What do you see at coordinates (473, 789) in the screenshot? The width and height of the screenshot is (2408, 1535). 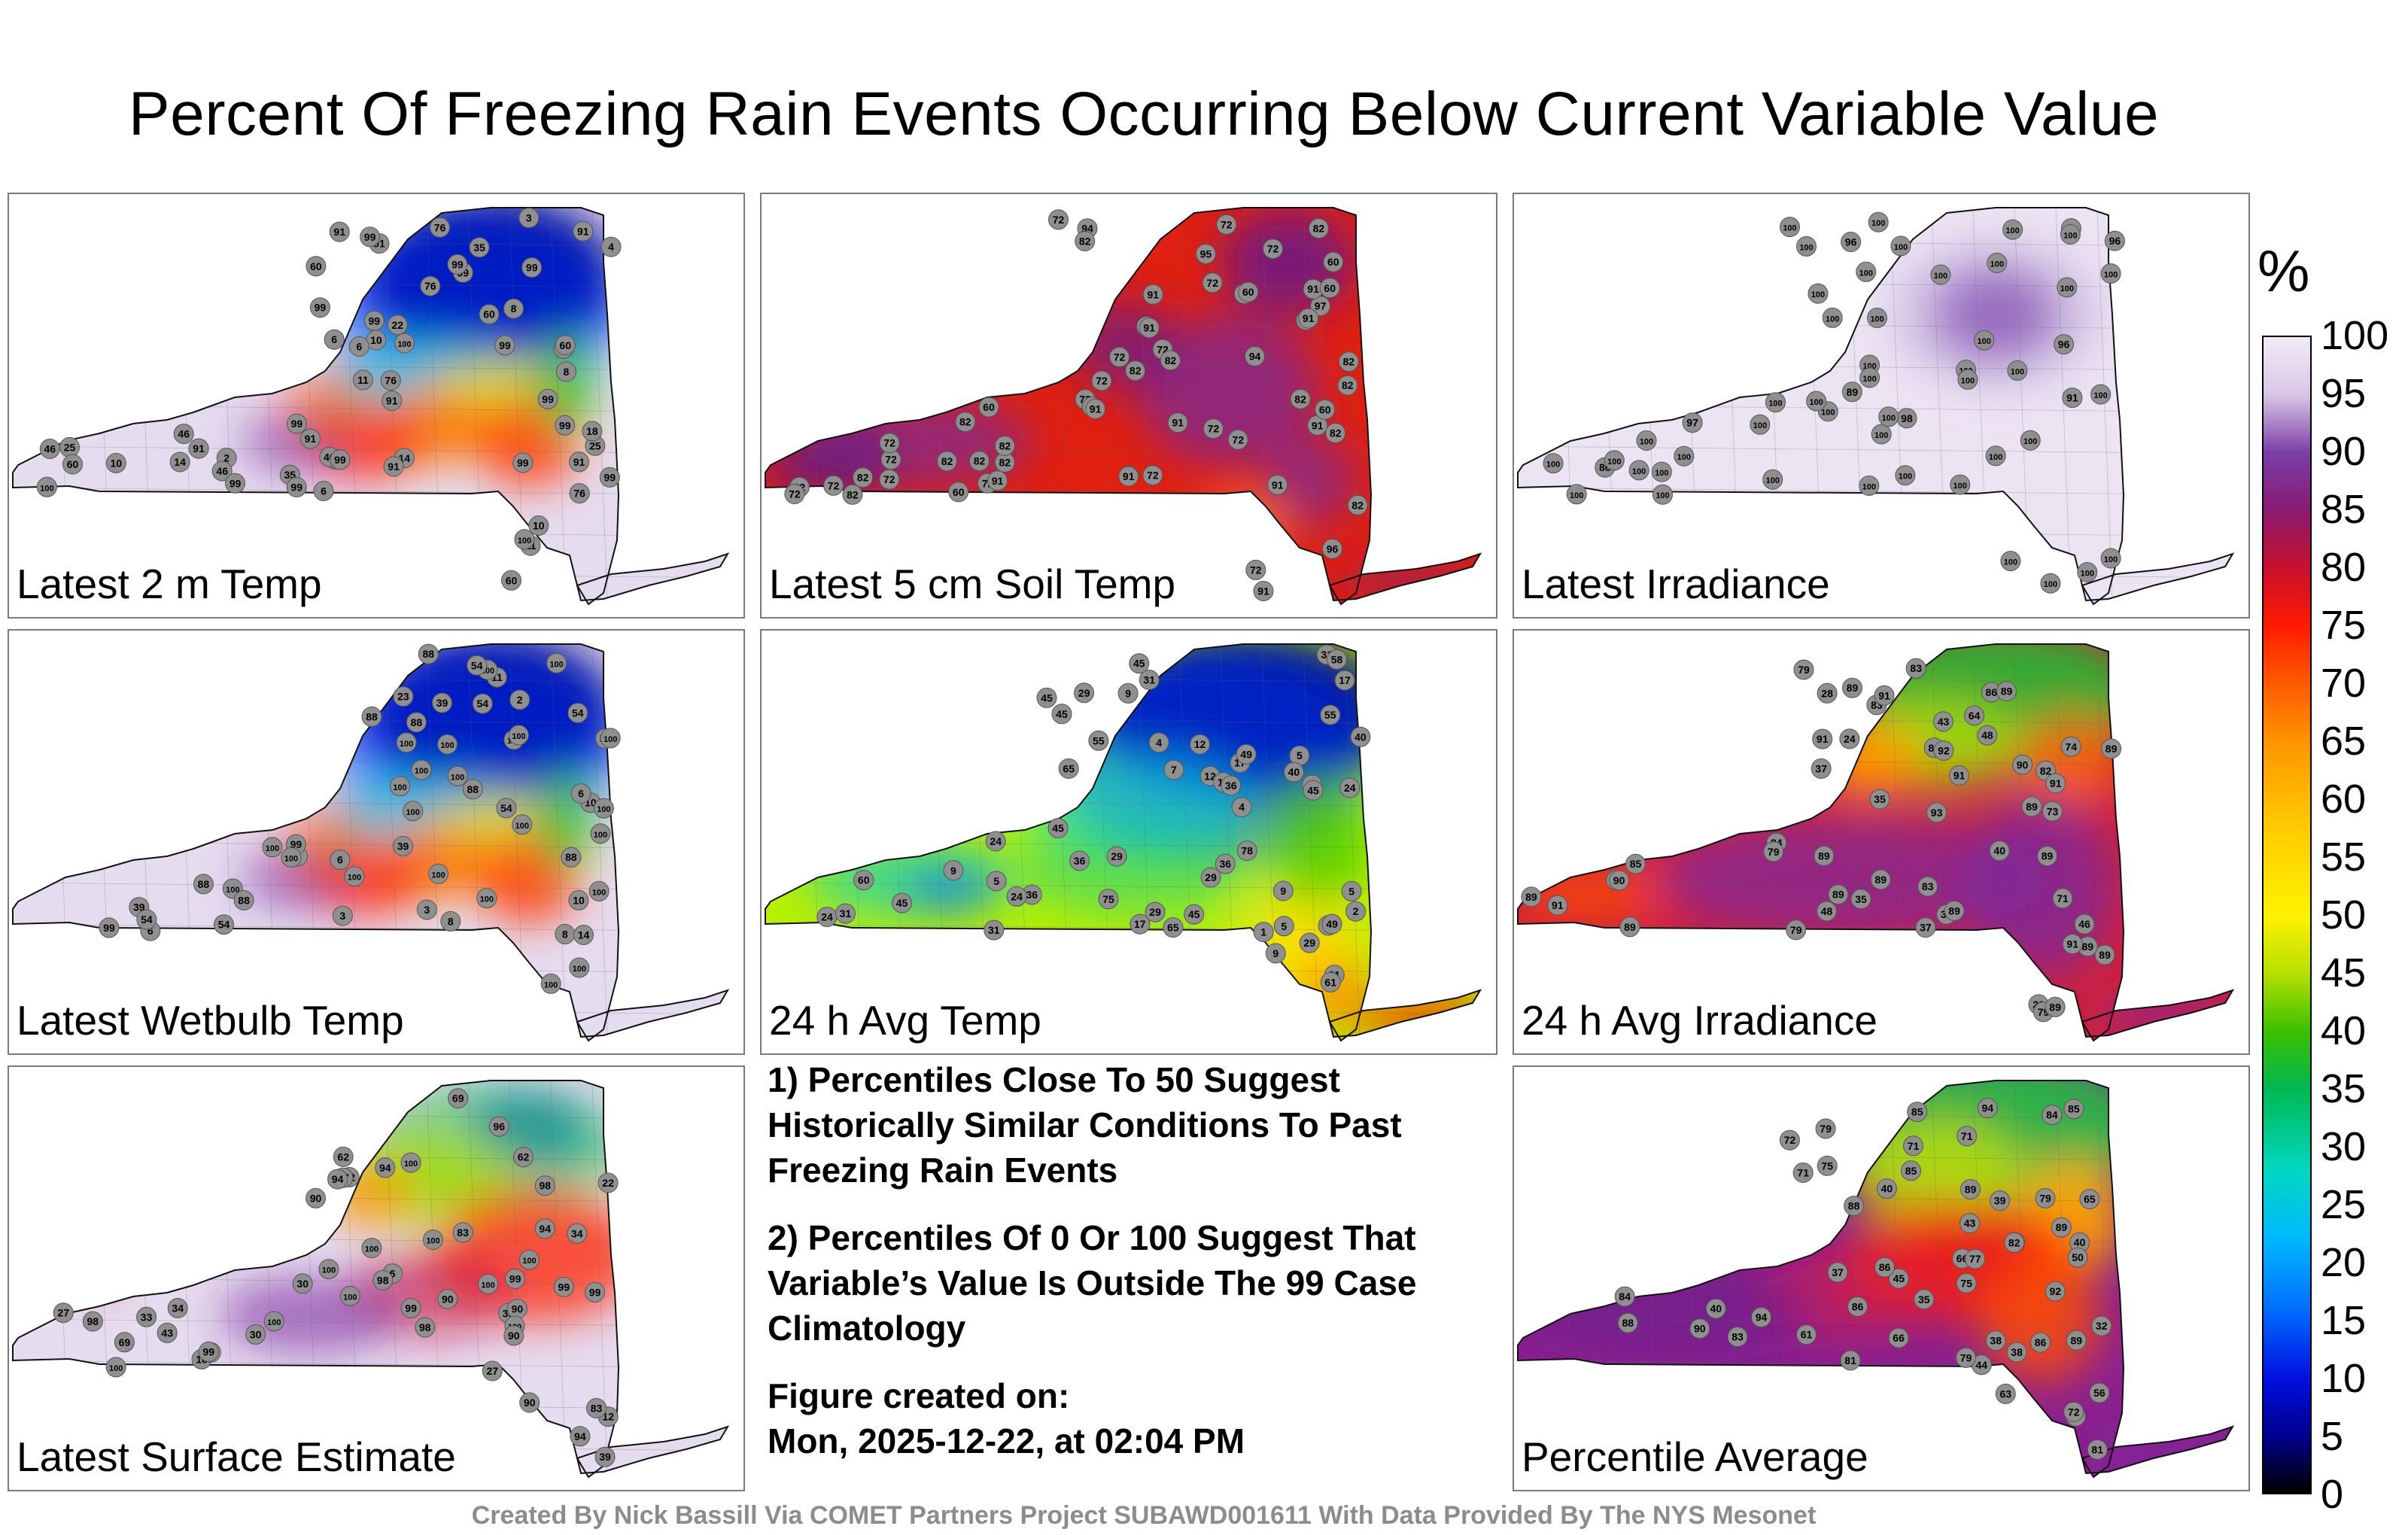 I see `station-value: 88` at bounding box center [473, 789].